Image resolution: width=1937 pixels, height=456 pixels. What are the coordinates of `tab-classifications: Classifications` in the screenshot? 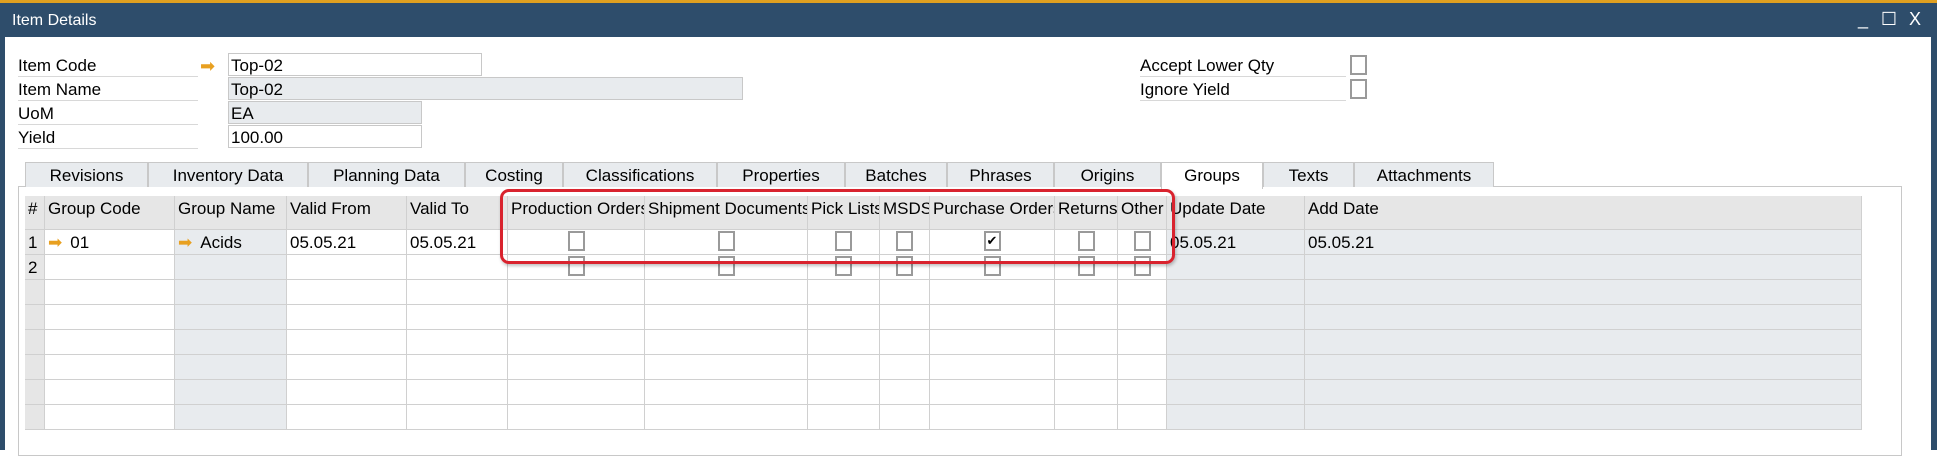 It's located at (640, 174).